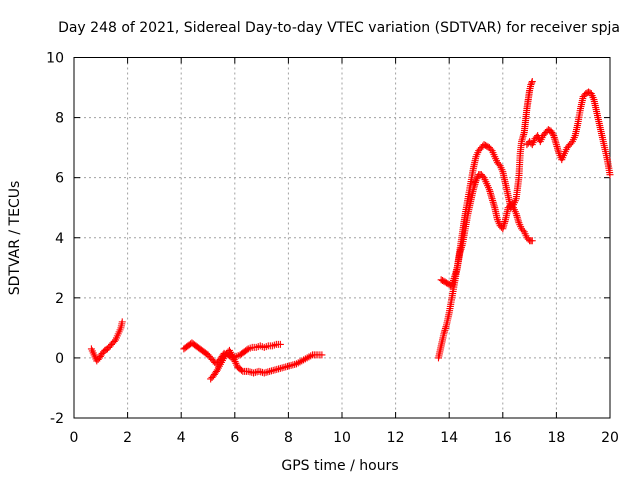 This screenshot has width=640, height=480. What do you see at coordinates (59, 299) in the screenshot?
I see `y-tick-label: 2` at bounding box center [59, 299].